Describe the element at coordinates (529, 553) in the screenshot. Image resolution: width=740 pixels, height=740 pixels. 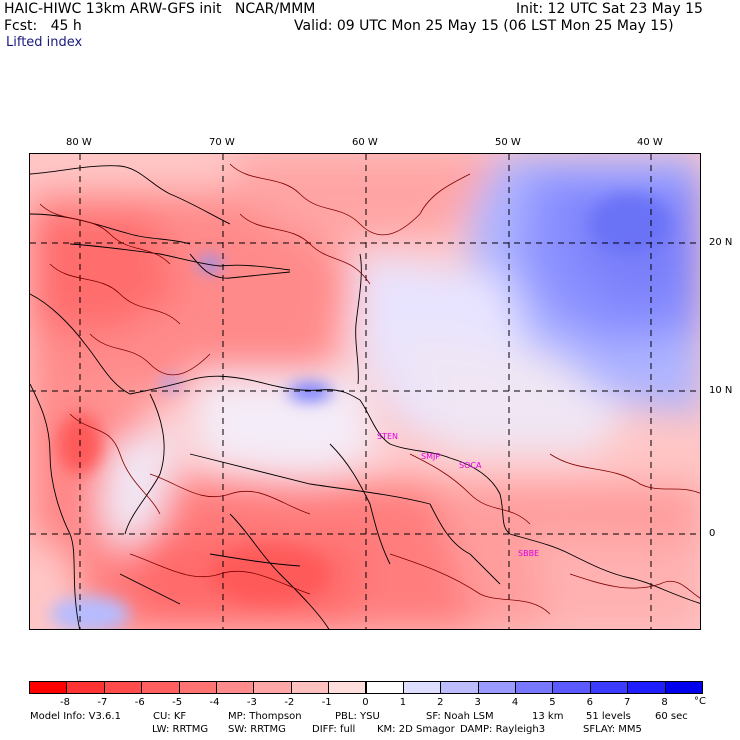
I see `station-label: SBBE` at that location.